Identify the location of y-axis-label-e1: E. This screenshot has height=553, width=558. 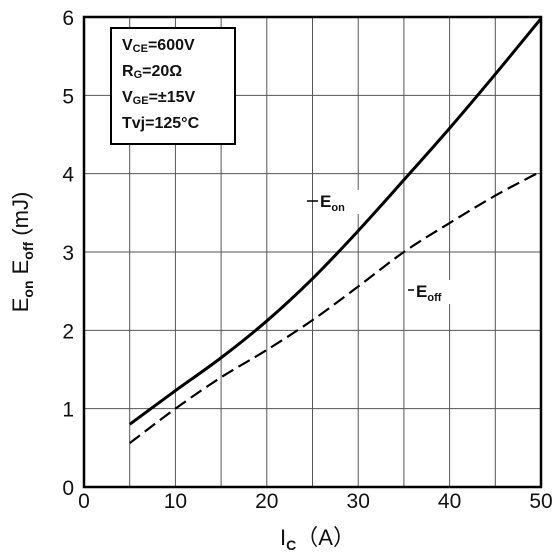
(20, 305).